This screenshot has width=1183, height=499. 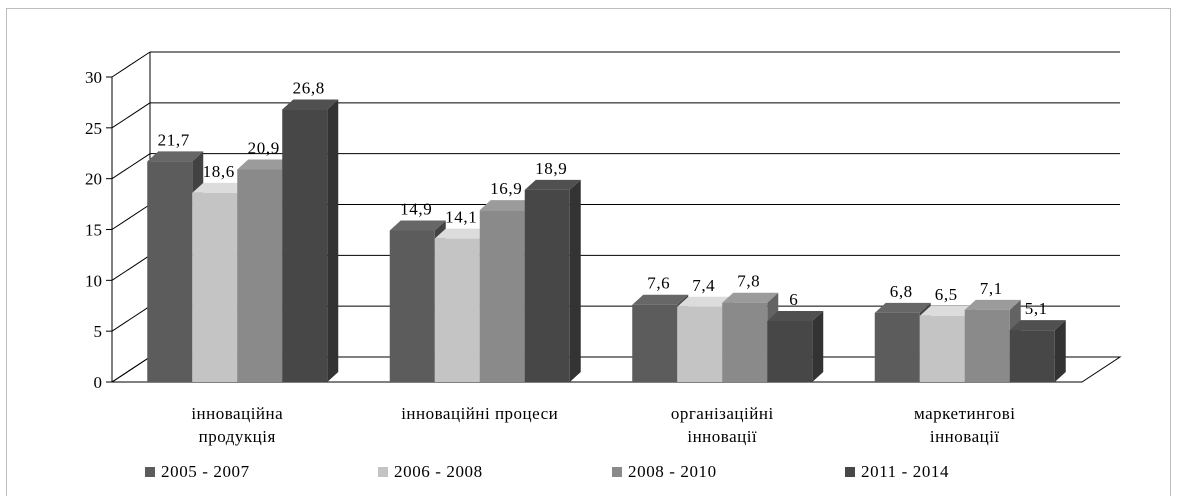 What do you see at coordinates (237, 413) in the screenshot?
I see `x-category-label: інноваційна` at bounding box center [237, 413].